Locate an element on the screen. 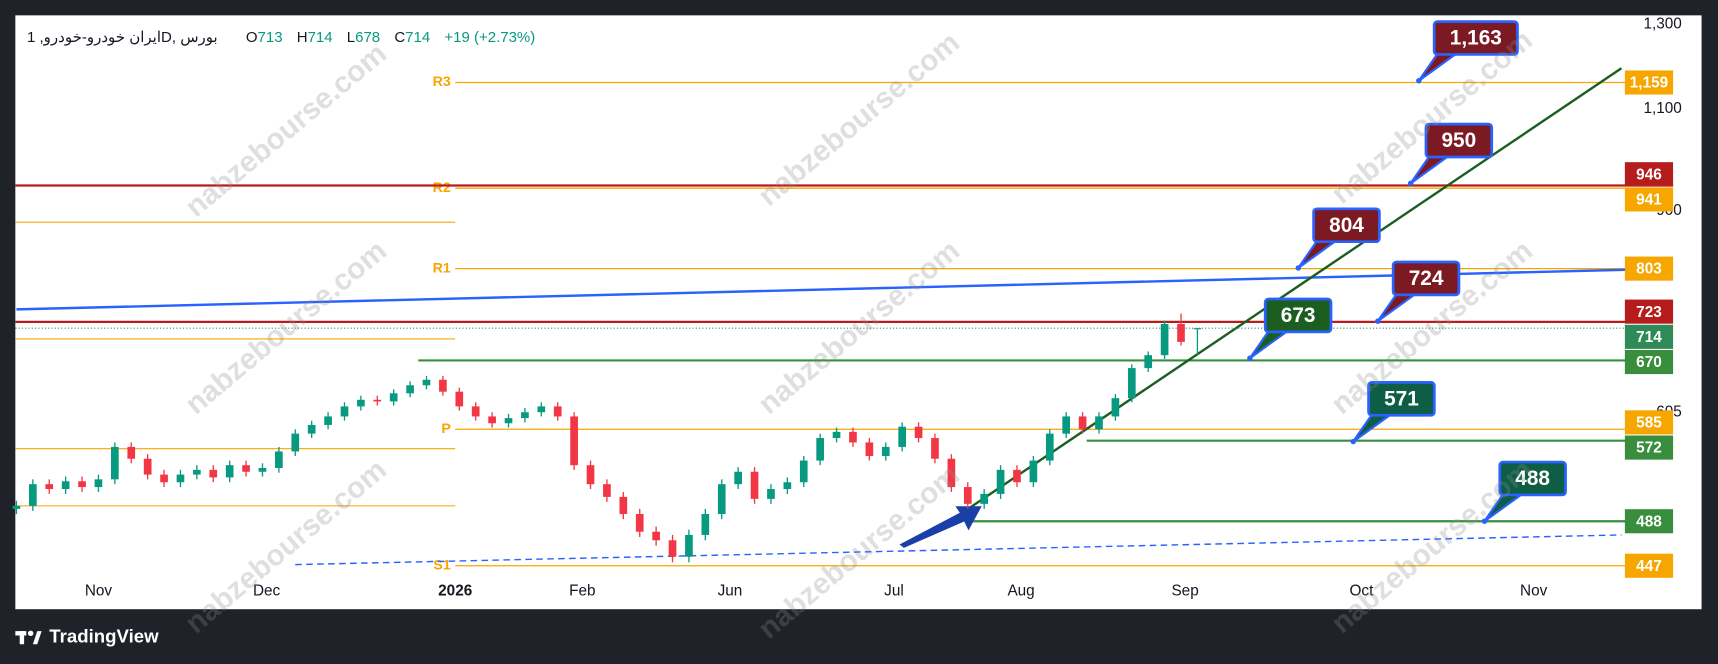 The width and height of the screenshot is (1718, 664). price-label: 585 is located at coordinates (1649, 423).